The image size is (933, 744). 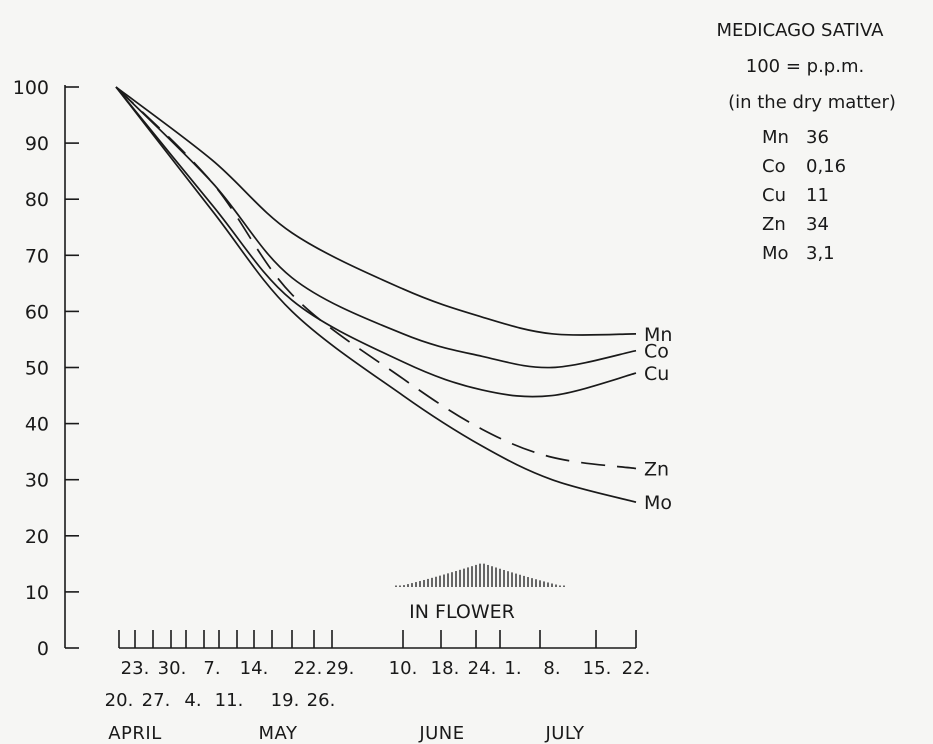 I want to click on reference-value: 34, so click(x=817, y=224).